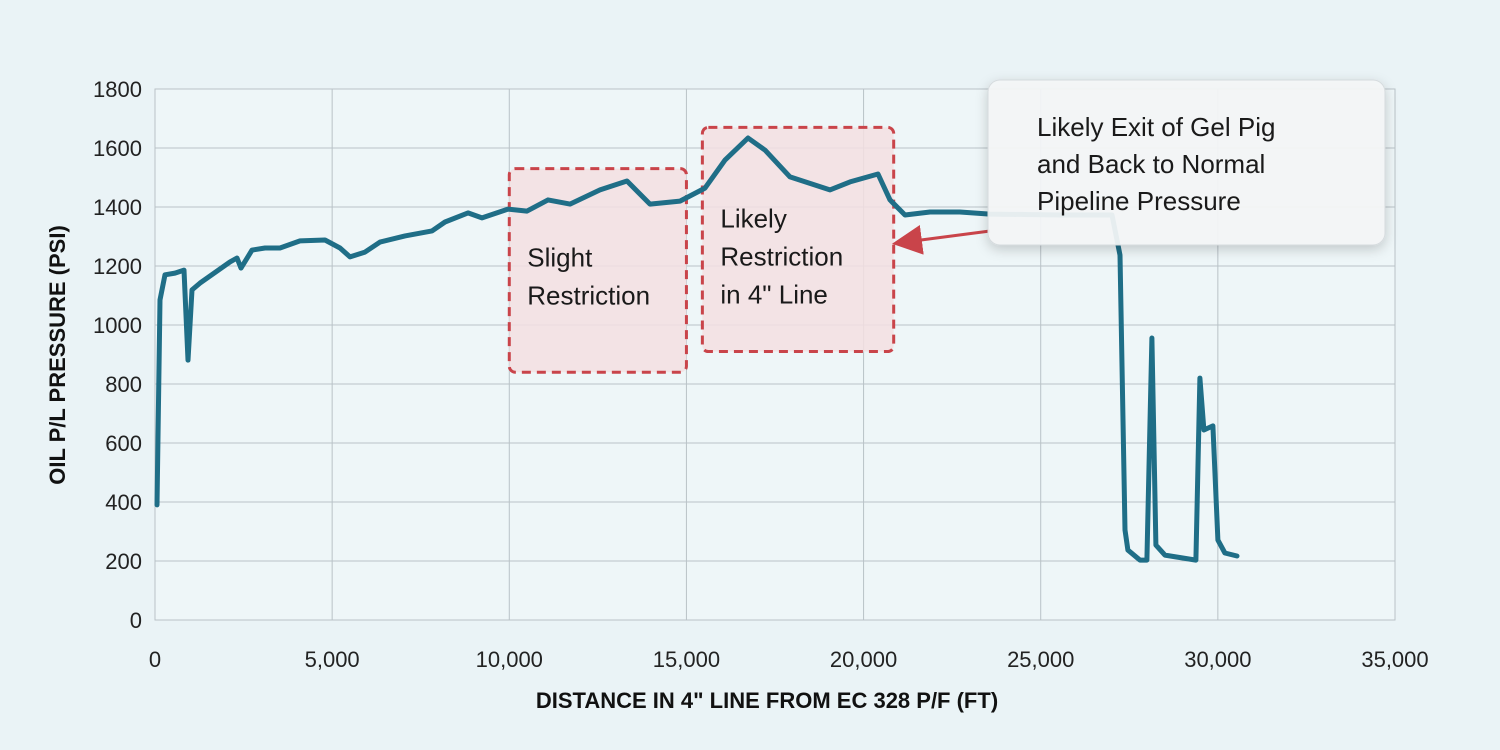 The width and height of the screenshot is (1500, 750). I want to click on y-tick-label: 800, so click(123, 384).